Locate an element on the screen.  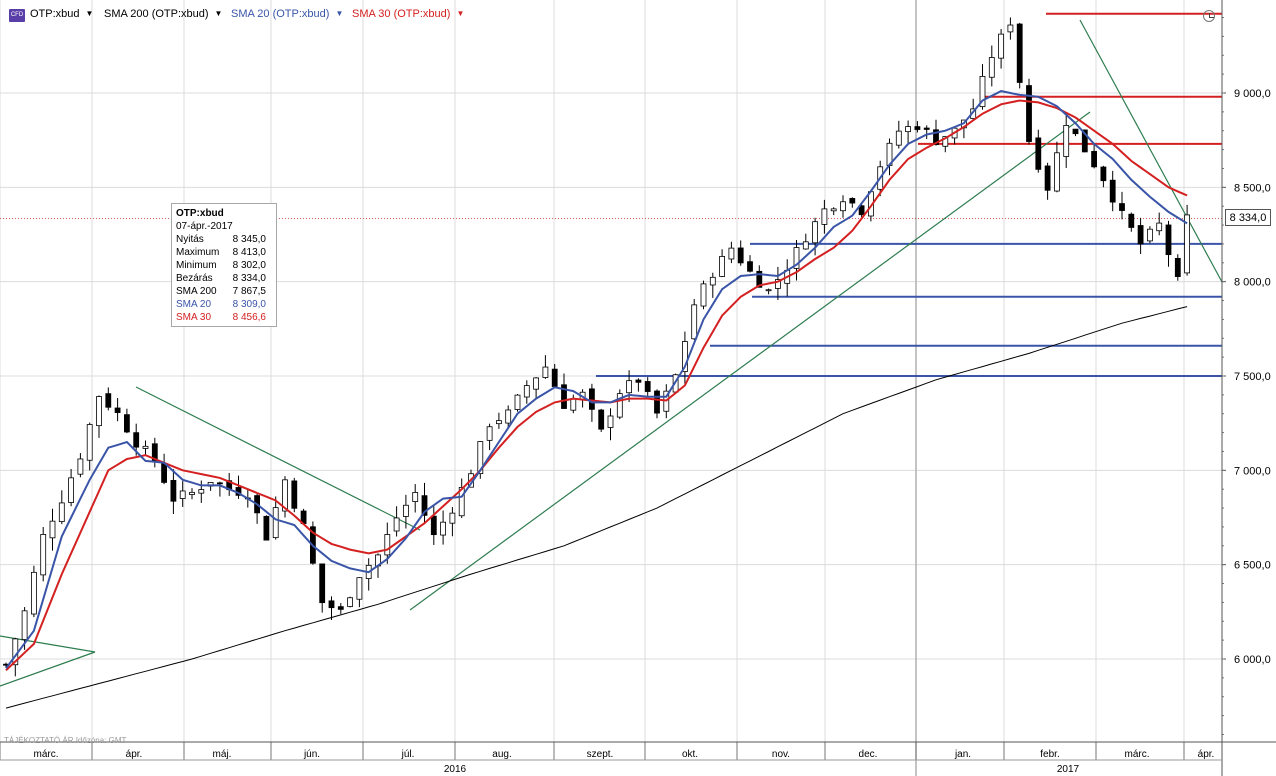
tooltip-row-low: Minimum 8 302,0 is located at coordinates (224, 265).